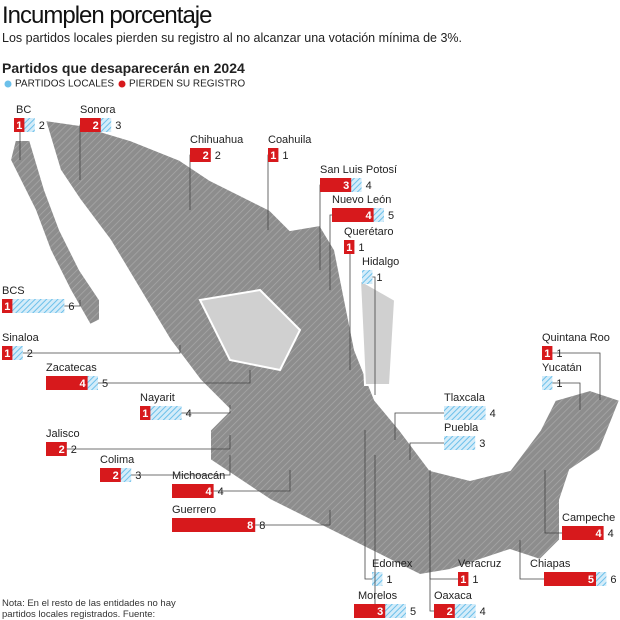 The height and width of the screenshot is (620, 620). Describe the element at coordinates (217, 140) in the screenshot. I see `state-name: Chihuahua` at that location.